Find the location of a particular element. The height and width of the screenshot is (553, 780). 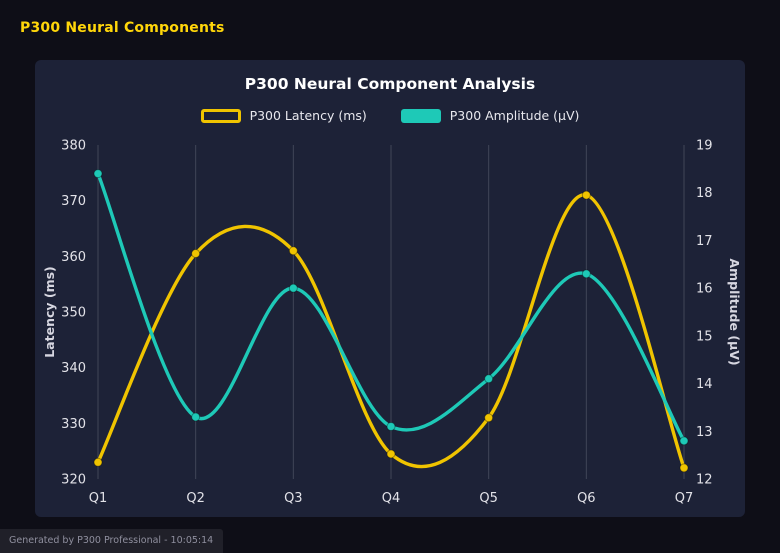

amplitude-series-swatch is located at coordinates (420, 115).